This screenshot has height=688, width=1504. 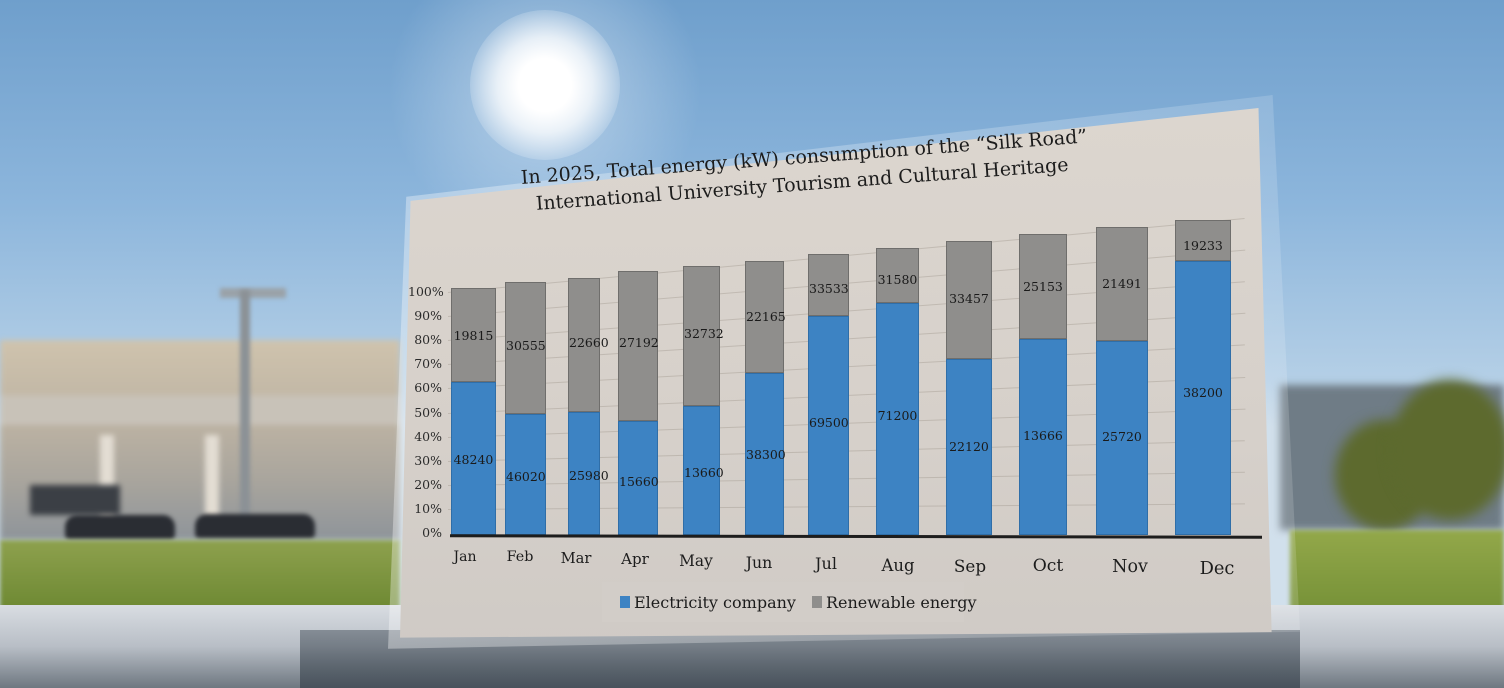 I want to click on legend-item-renewable: Renewable energy, so click(x=894, y=602).